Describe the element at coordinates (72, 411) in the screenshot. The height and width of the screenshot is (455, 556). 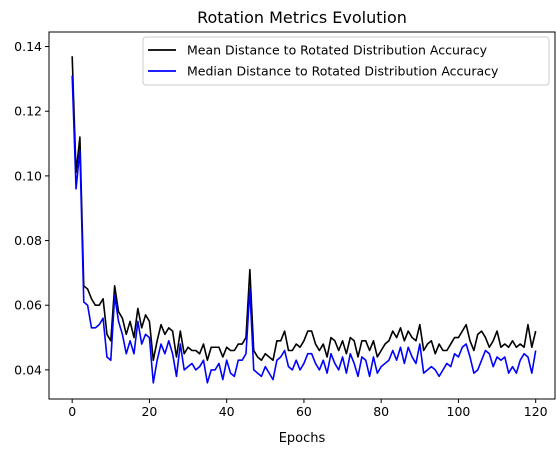
I see `x-tick-label: 0` at that location.